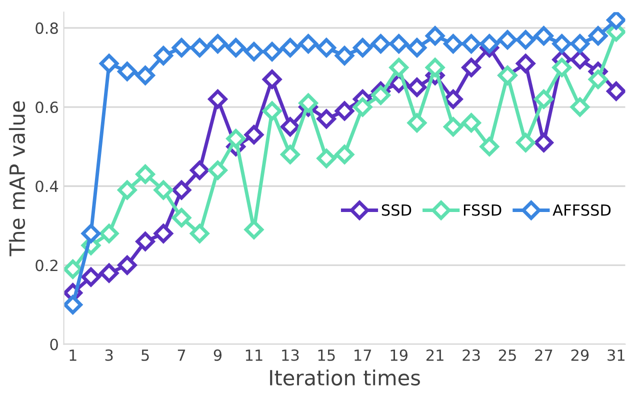 Image resolution: width=638 pixels, height=405 pixels. I want to click on x-tick-label: 19, so click(399, 355).